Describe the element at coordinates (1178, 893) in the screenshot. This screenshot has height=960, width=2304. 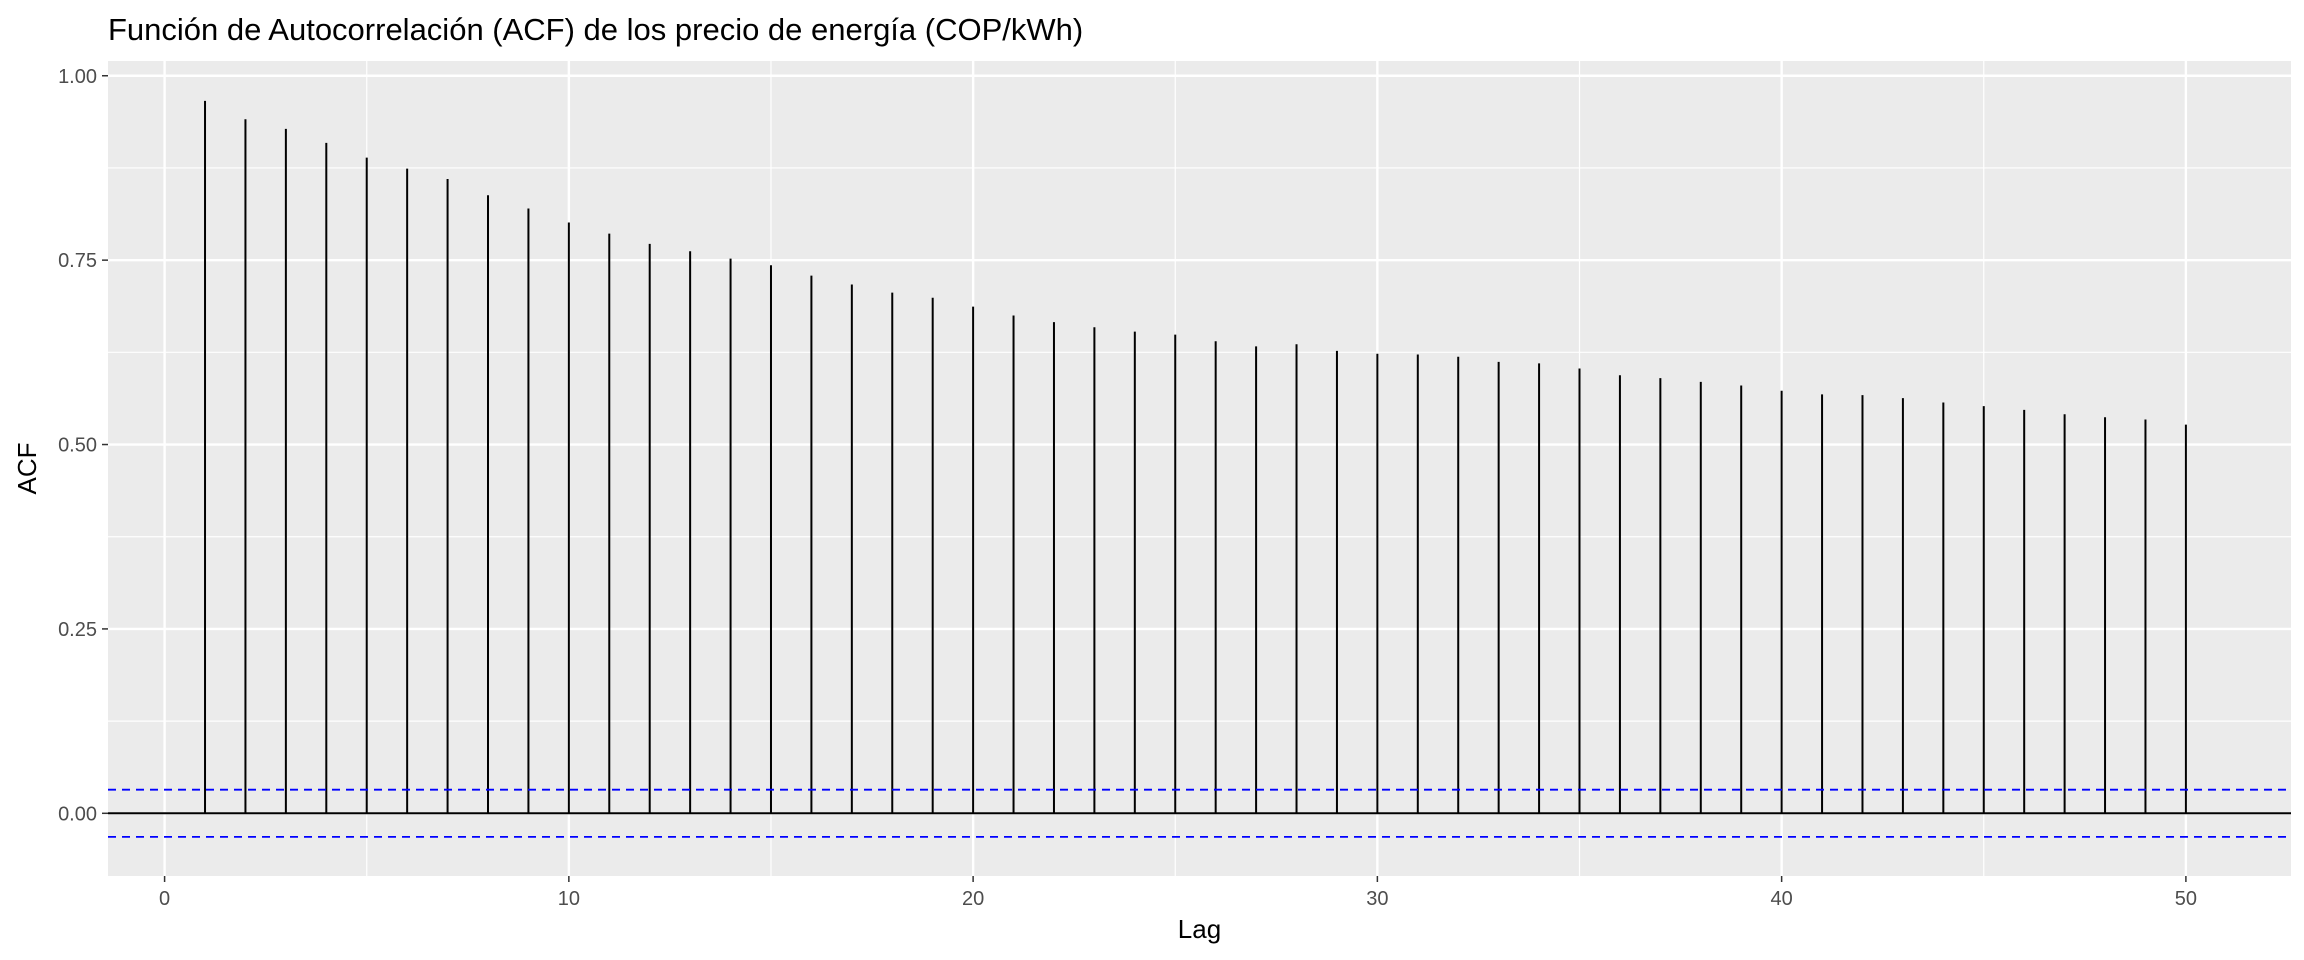
I see `x-axis: 0 10 20 30 40 50` at that location.